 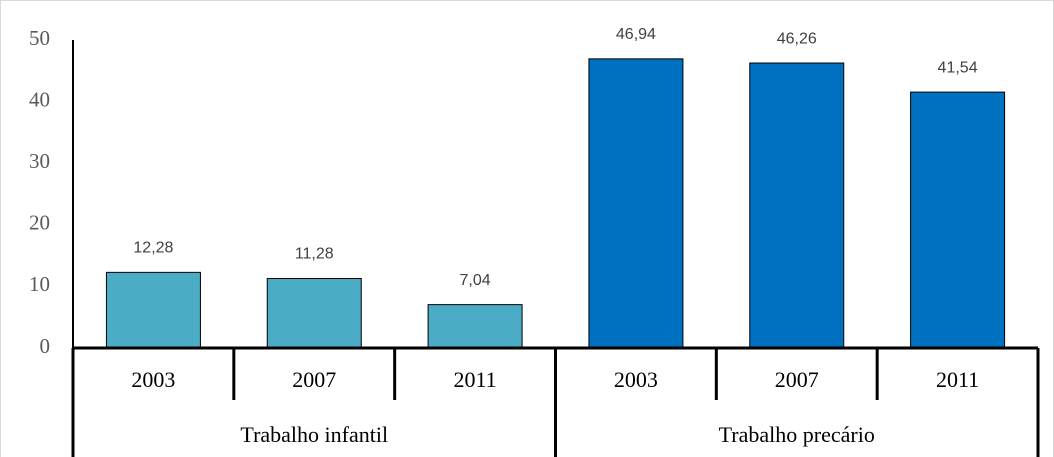 What do you see at coordinates (45, 346) in the screenshot?
I see `y-tick-label: 0` at bounding box center [45, 346].